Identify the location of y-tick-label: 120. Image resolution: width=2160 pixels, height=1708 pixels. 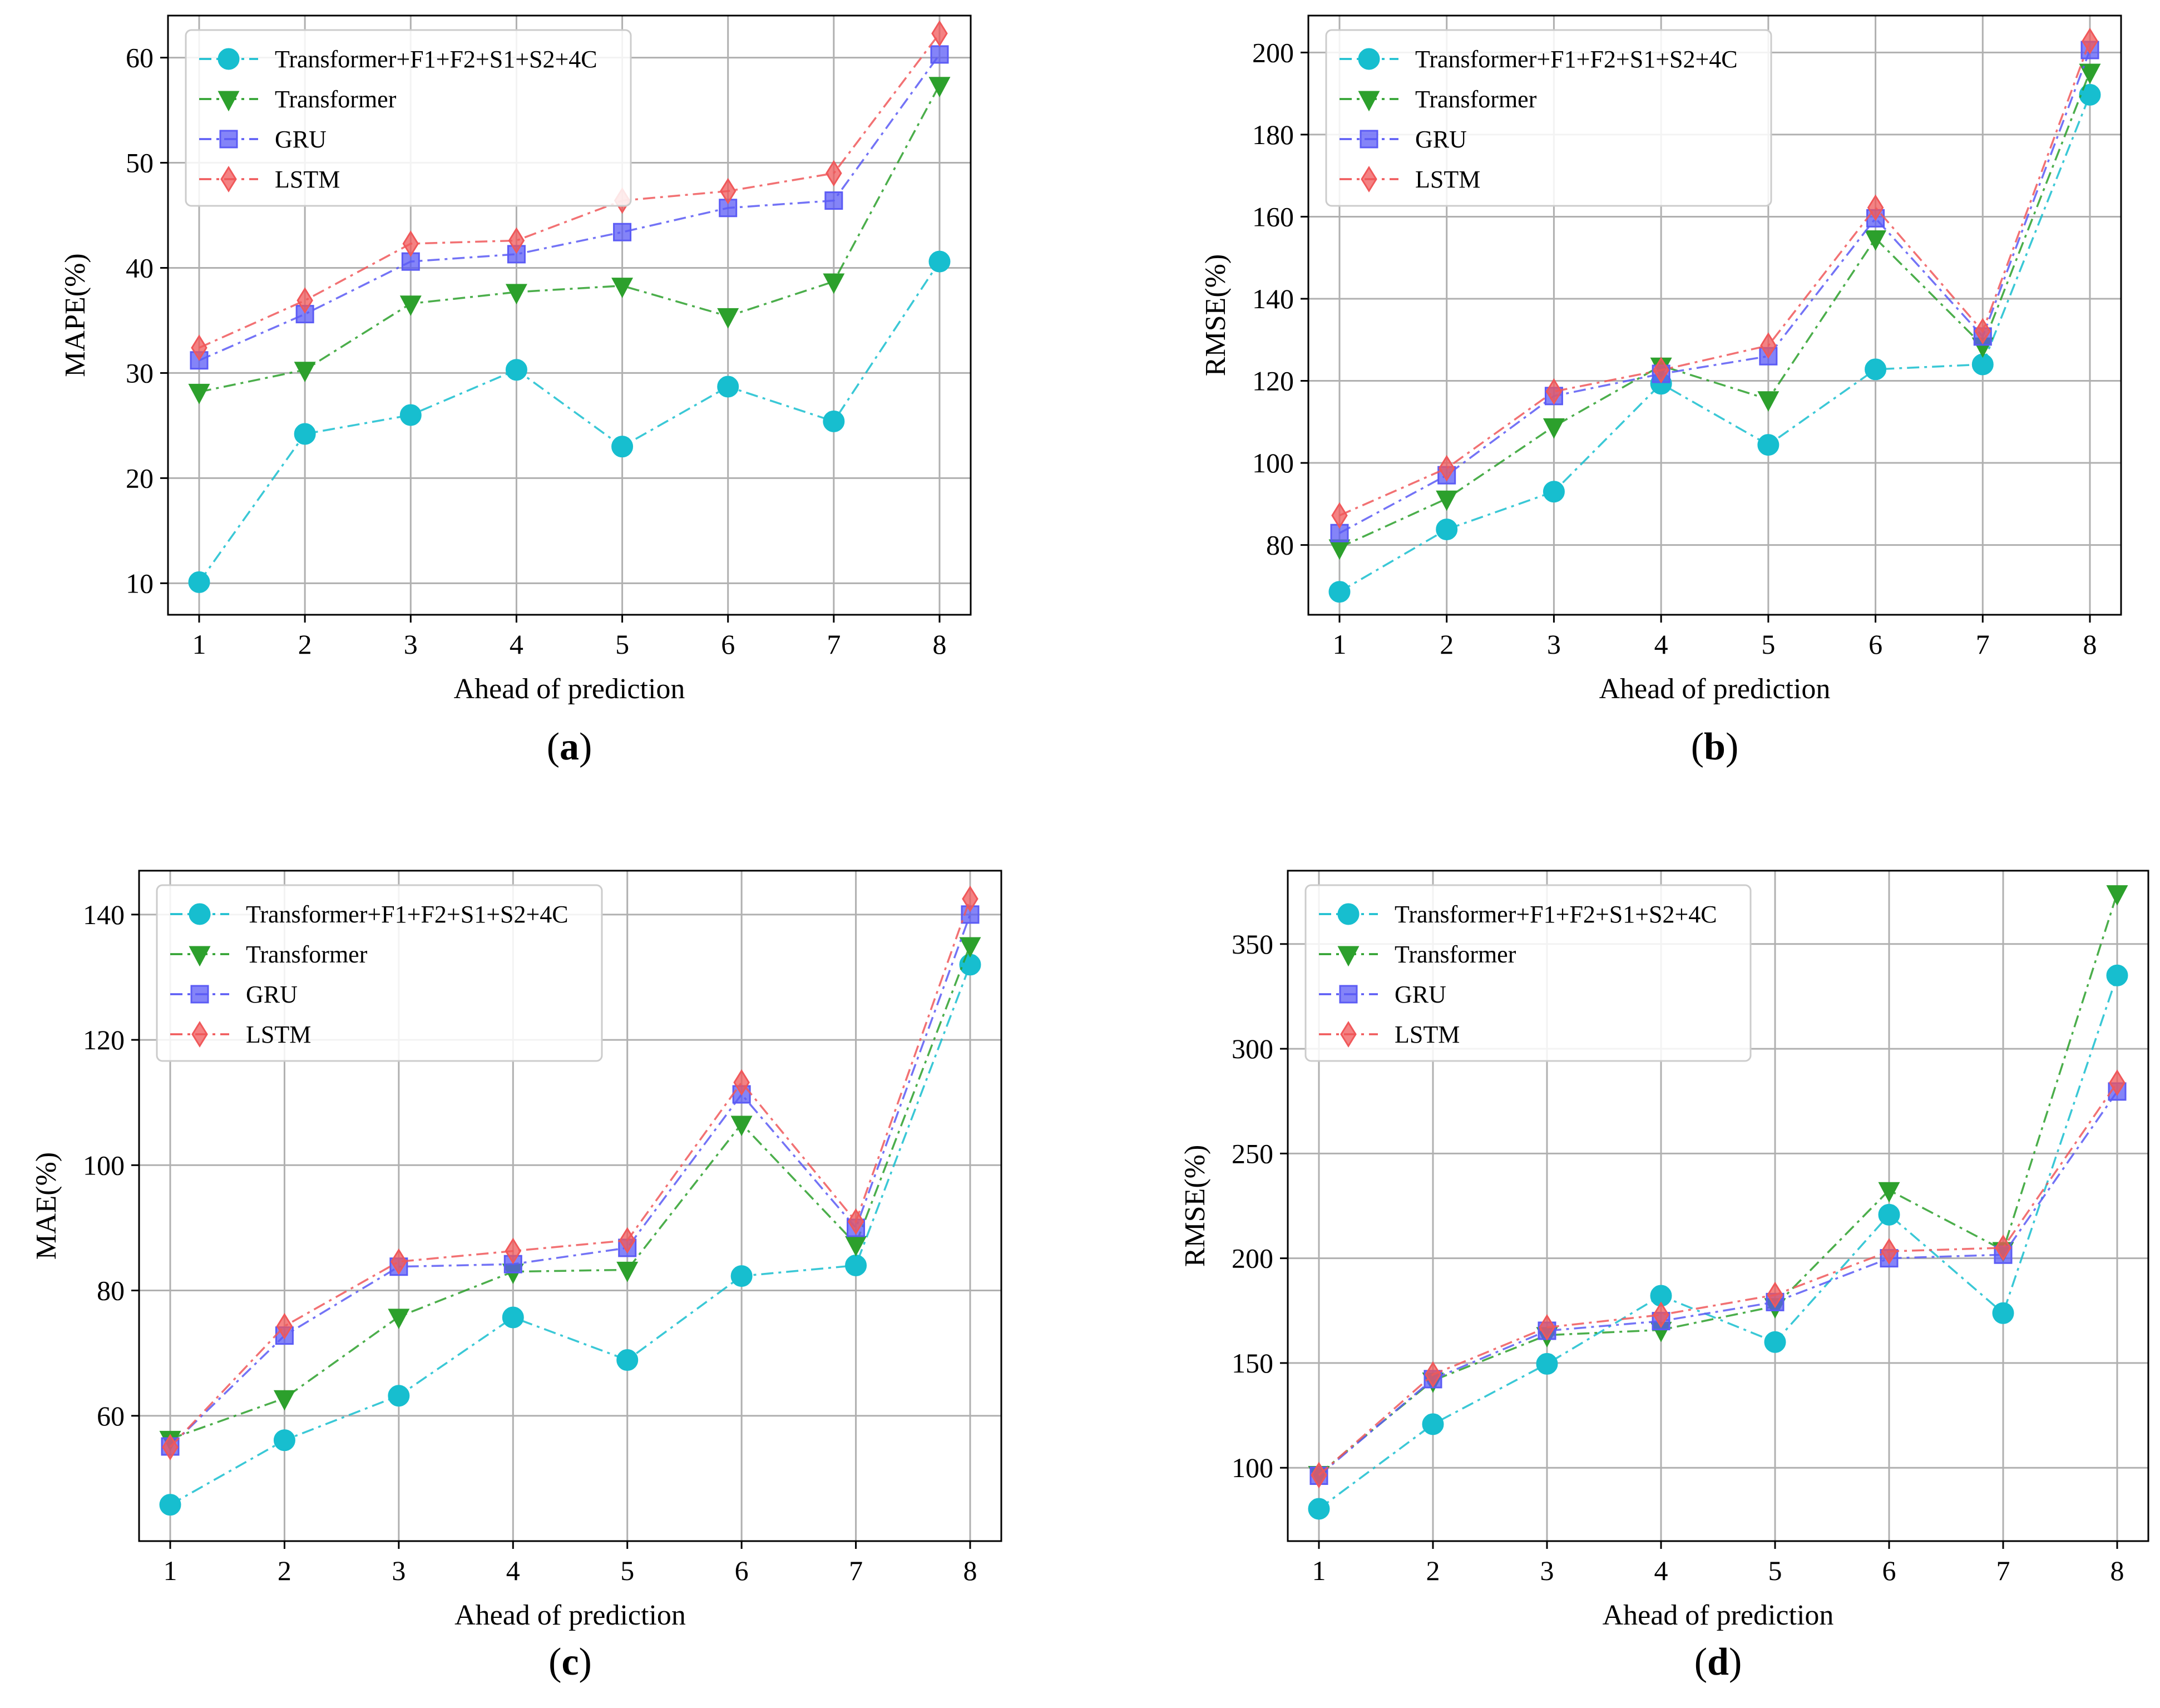
(1273, 381).